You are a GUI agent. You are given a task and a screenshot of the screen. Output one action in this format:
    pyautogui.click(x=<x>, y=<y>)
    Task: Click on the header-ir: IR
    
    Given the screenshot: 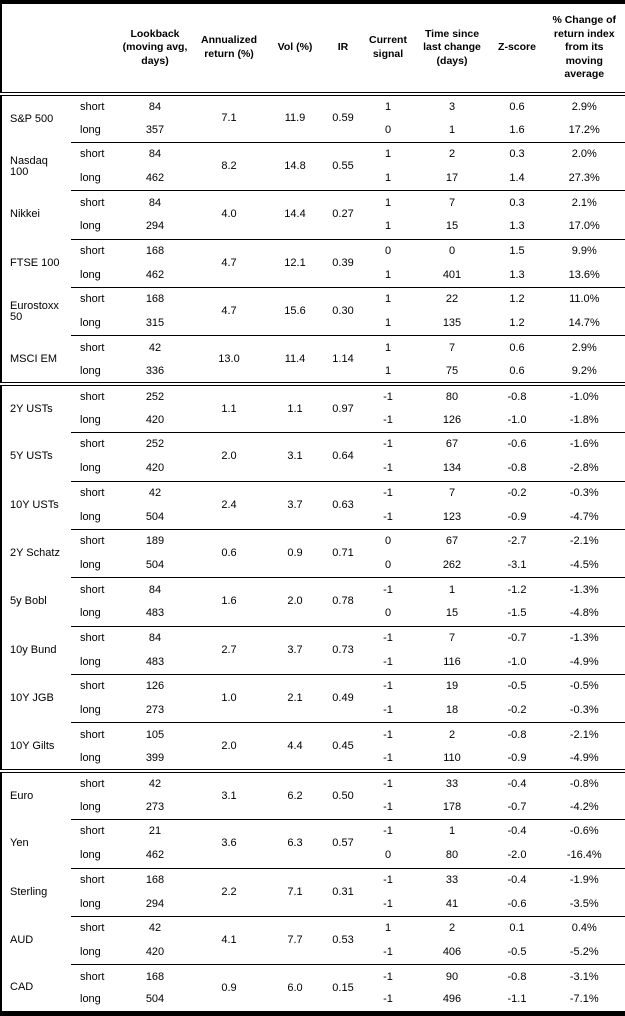 What is the action you would take?
    pyautogui.click(x=343, y=49)
    